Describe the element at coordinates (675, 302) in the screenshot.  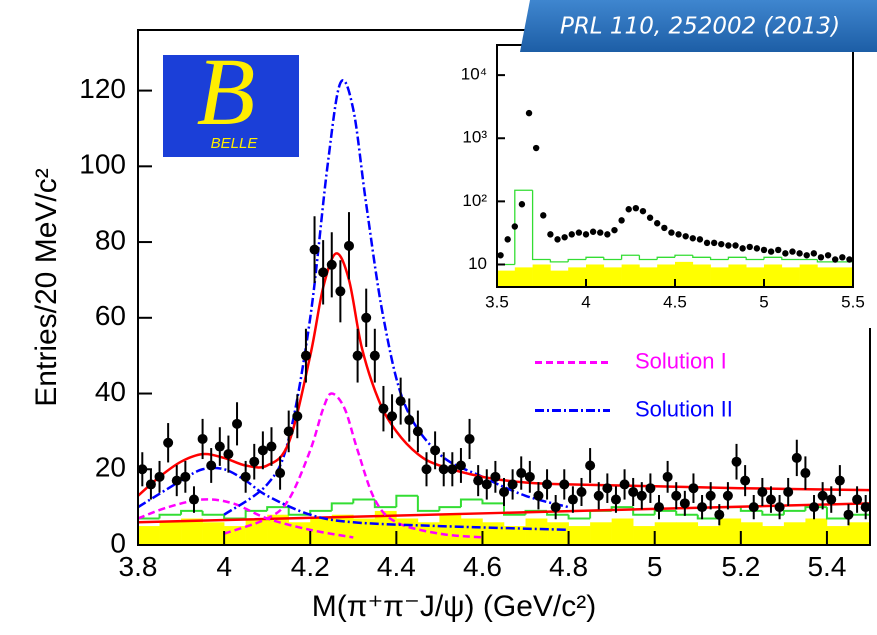
I see `x-tick-label: 4.5` at that location.